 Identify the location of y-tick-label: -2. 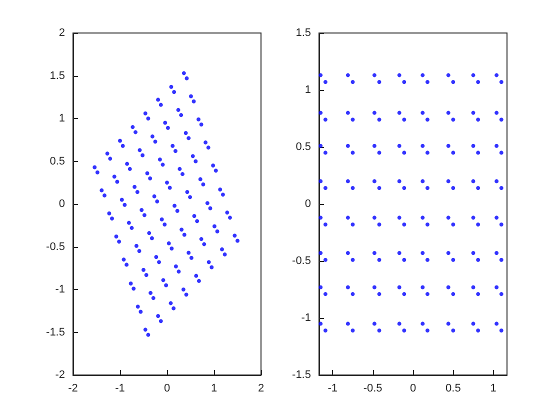
(60, 375).